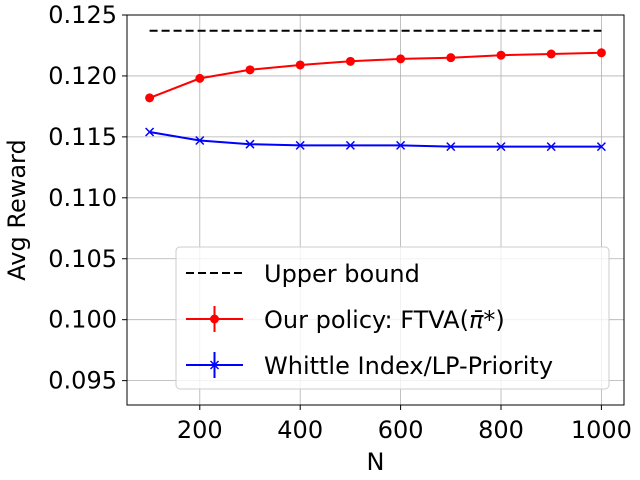 This screenshot has height=480, width=640. What do you see at coordinates (82, 76) in the screenshot?
I see `y-tick-label: 0.120` at bounding box center [82, 76].